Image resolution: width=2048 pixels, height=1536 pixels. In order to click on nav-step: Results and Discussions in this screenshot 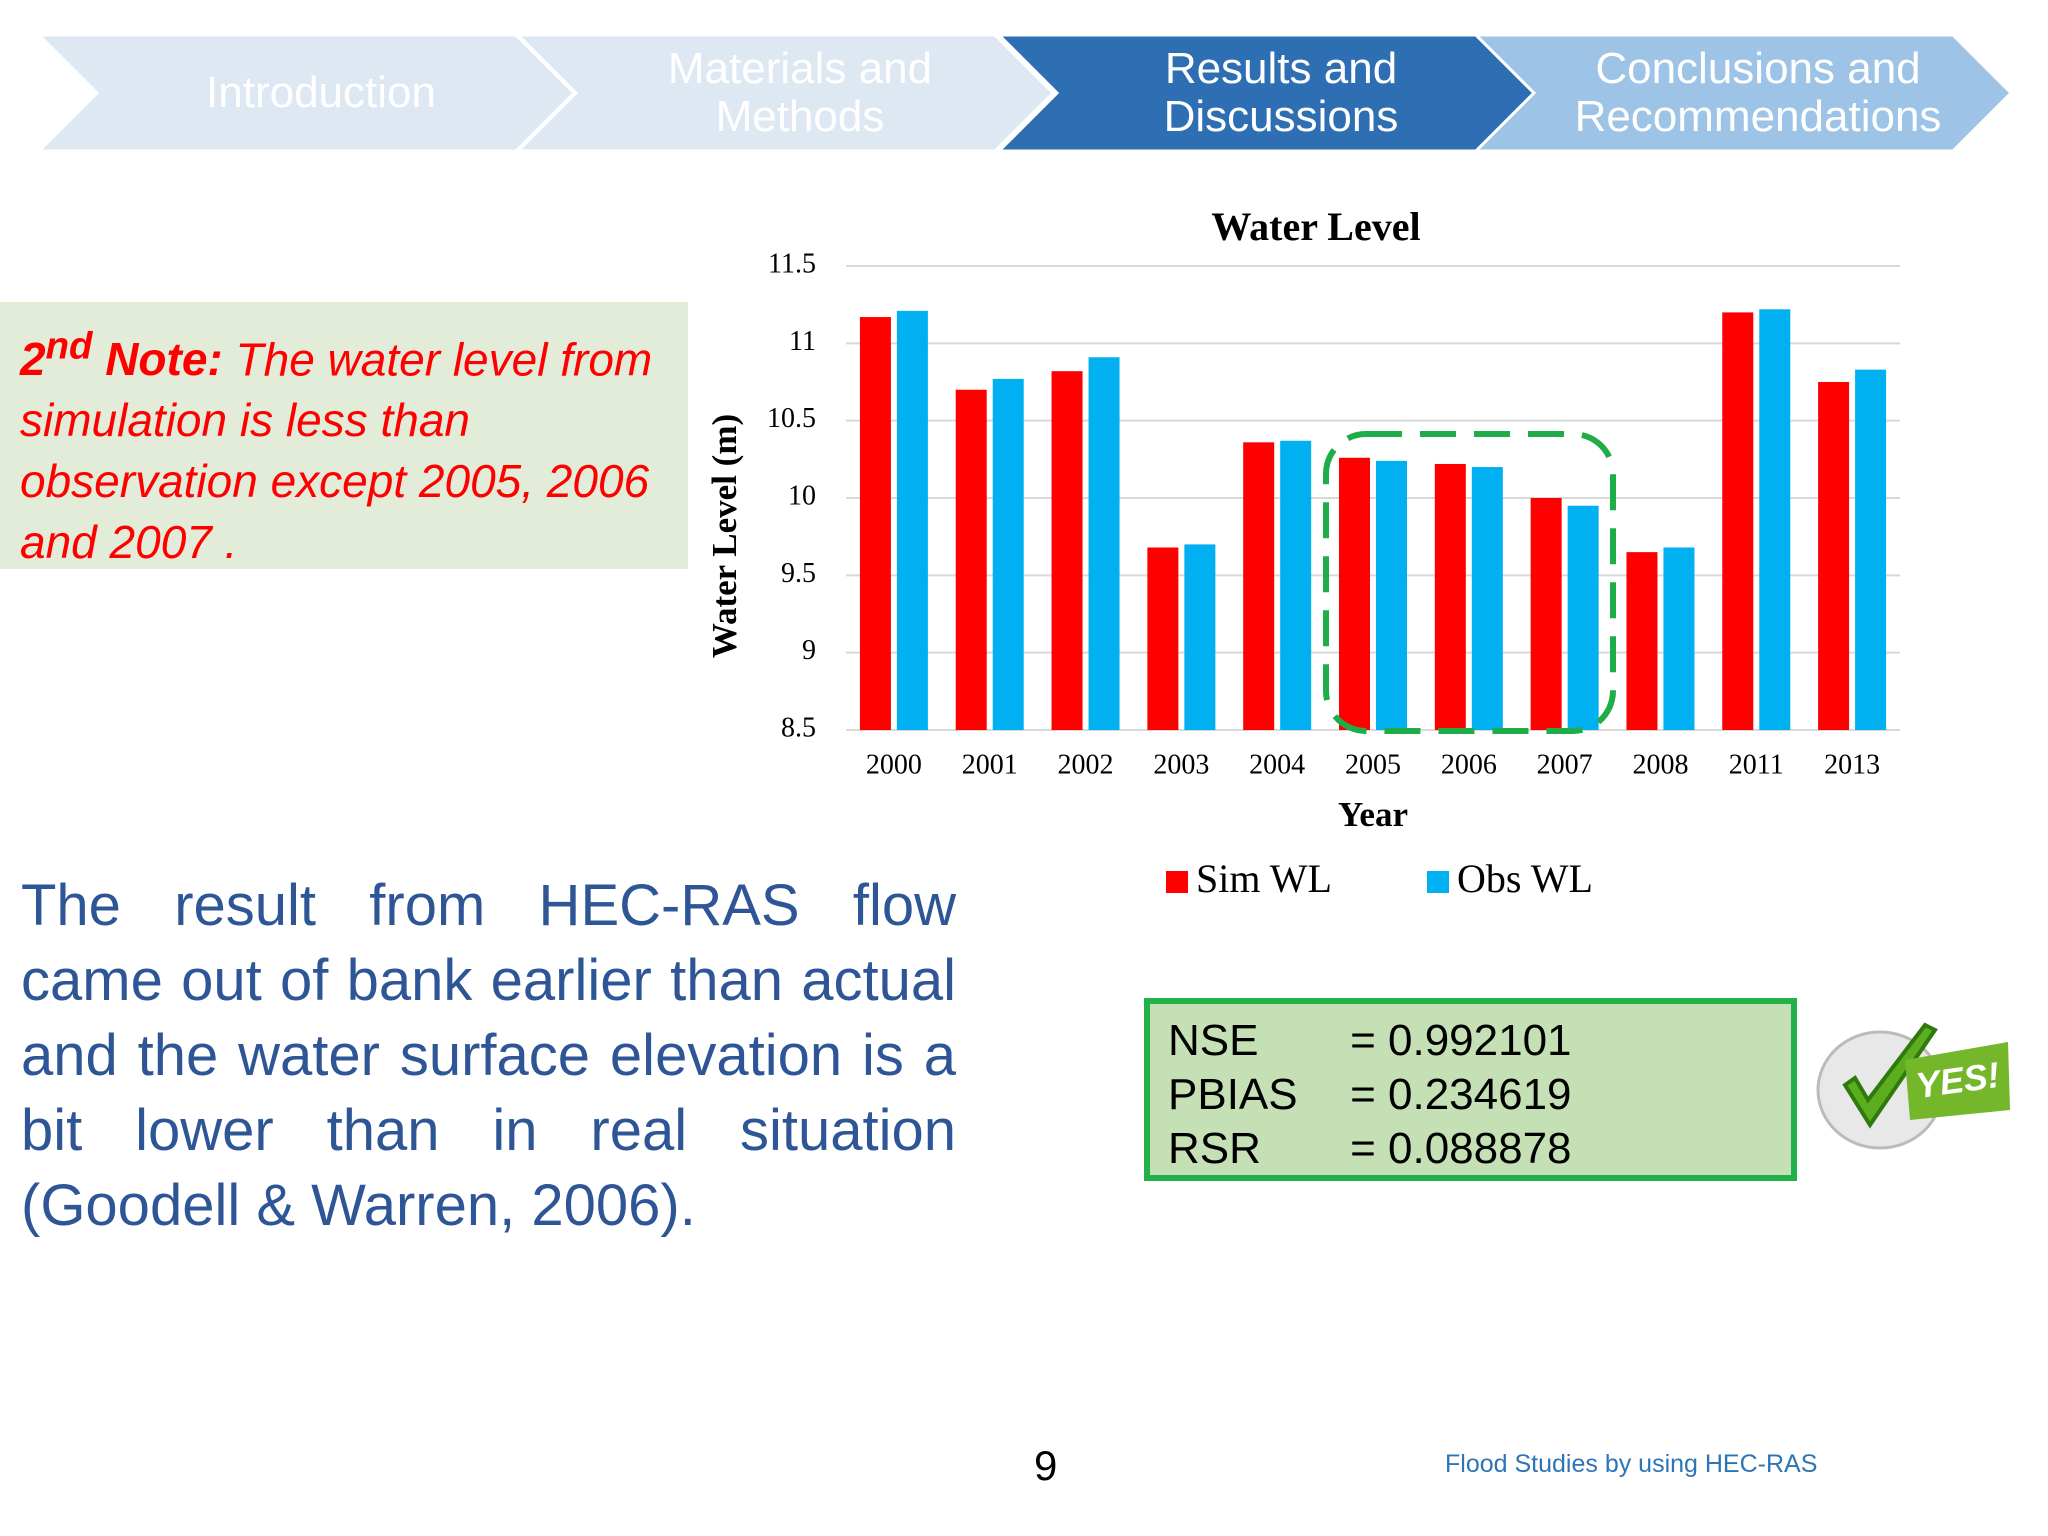, I will do `click(1281, 92)`.